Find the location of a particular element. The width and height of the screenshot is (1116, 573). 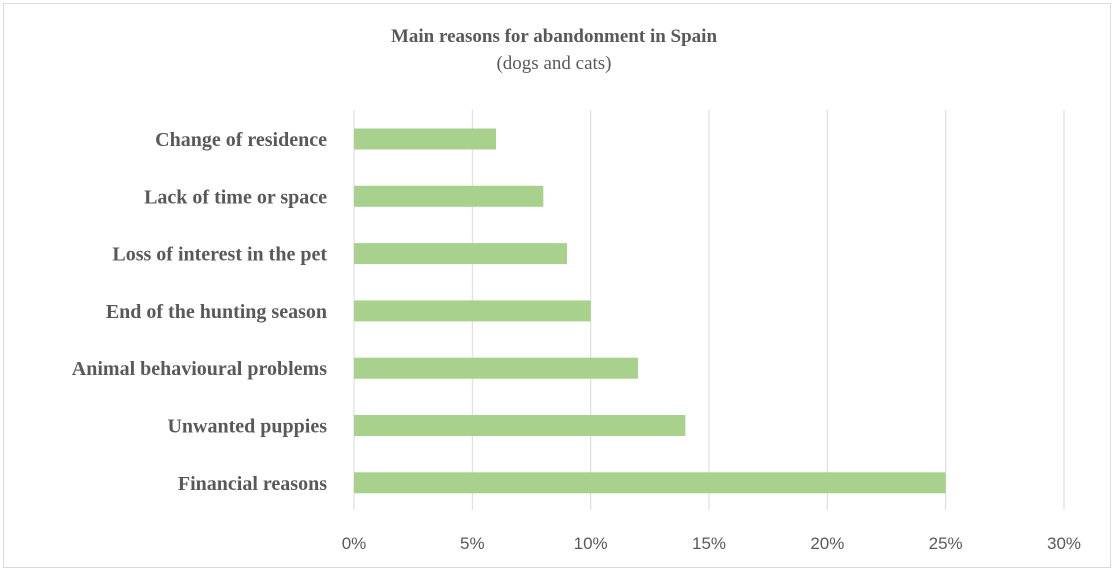

x-tick-label: 15% is located at coordinates (709, 543).